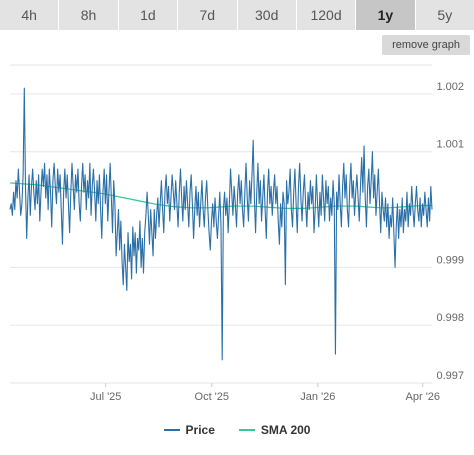 The image size is (474, 455). Describe the element at coordinates (88, 15) in the screenshot. I see `tab-8h: 8h` at that location.